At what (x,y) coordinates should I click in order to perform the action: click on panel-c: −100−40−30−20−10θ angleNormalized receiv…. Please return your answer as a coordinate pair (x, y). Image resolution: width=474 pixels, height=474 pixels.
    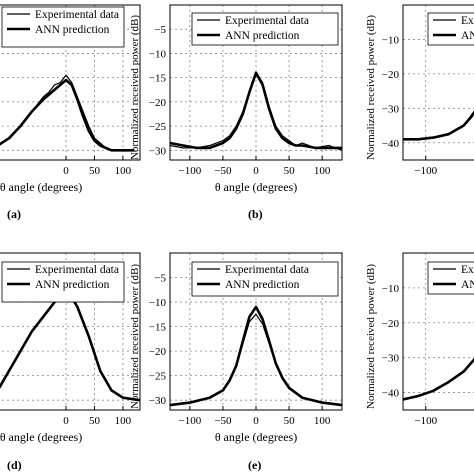
    Looking at the image, I should click on (419, 90).